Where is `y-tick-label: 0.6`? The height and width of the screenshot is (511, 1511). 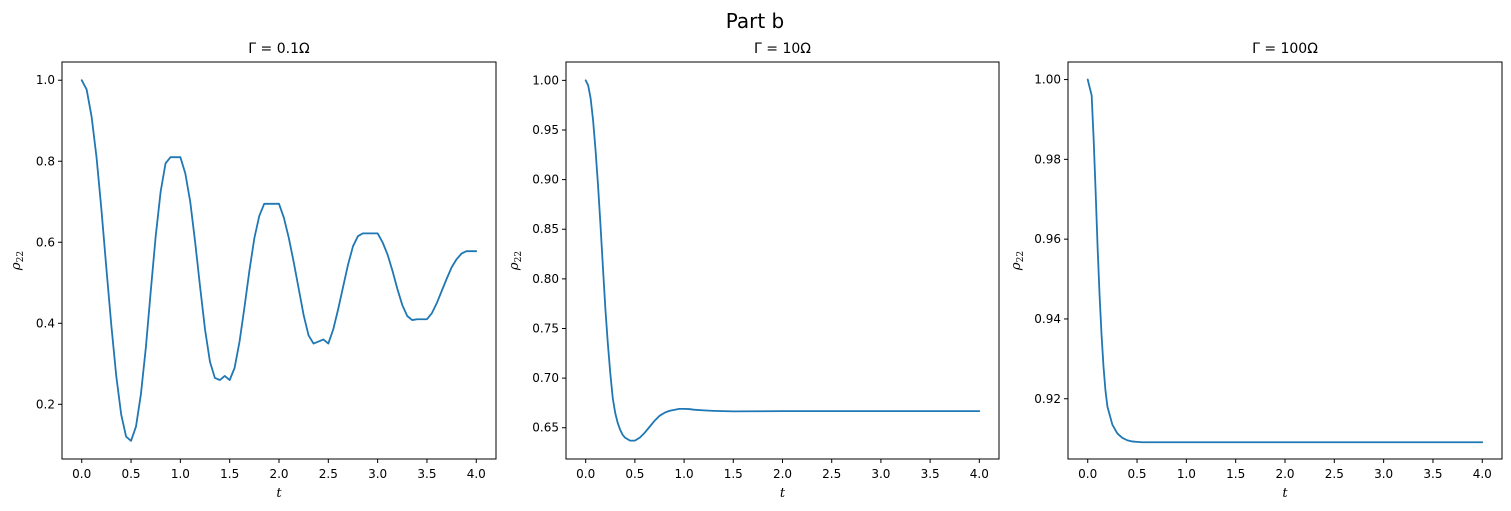 y-tick-label: 0.6 is located at coordinates (45, 242).